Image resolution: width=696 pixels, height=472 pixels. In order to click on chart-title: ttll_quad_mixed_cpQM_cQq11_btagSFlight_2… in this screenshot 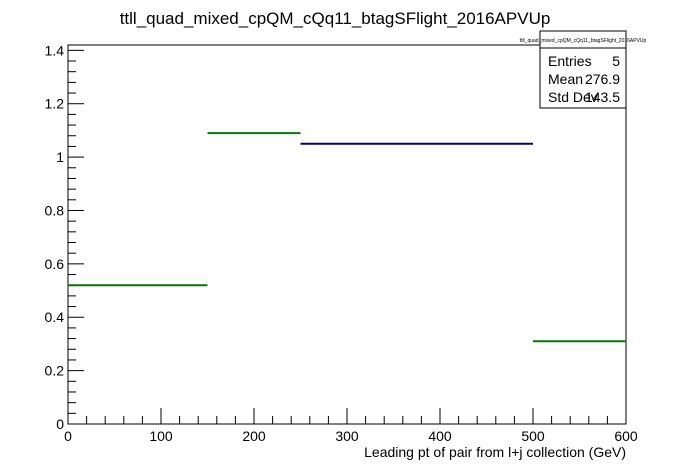, I will do `click(335, 18)`.